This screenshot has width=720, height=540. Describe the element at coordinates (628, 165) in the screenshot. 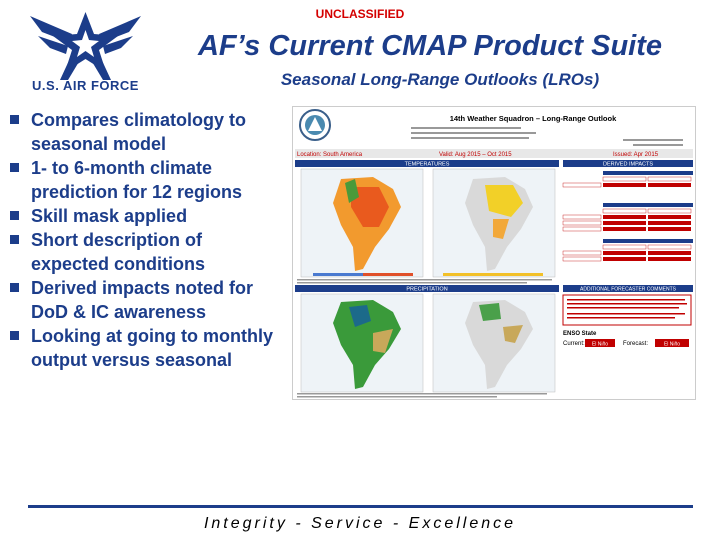

I see `derived-impacts-header: DERIVED IMPACTS` at that location.